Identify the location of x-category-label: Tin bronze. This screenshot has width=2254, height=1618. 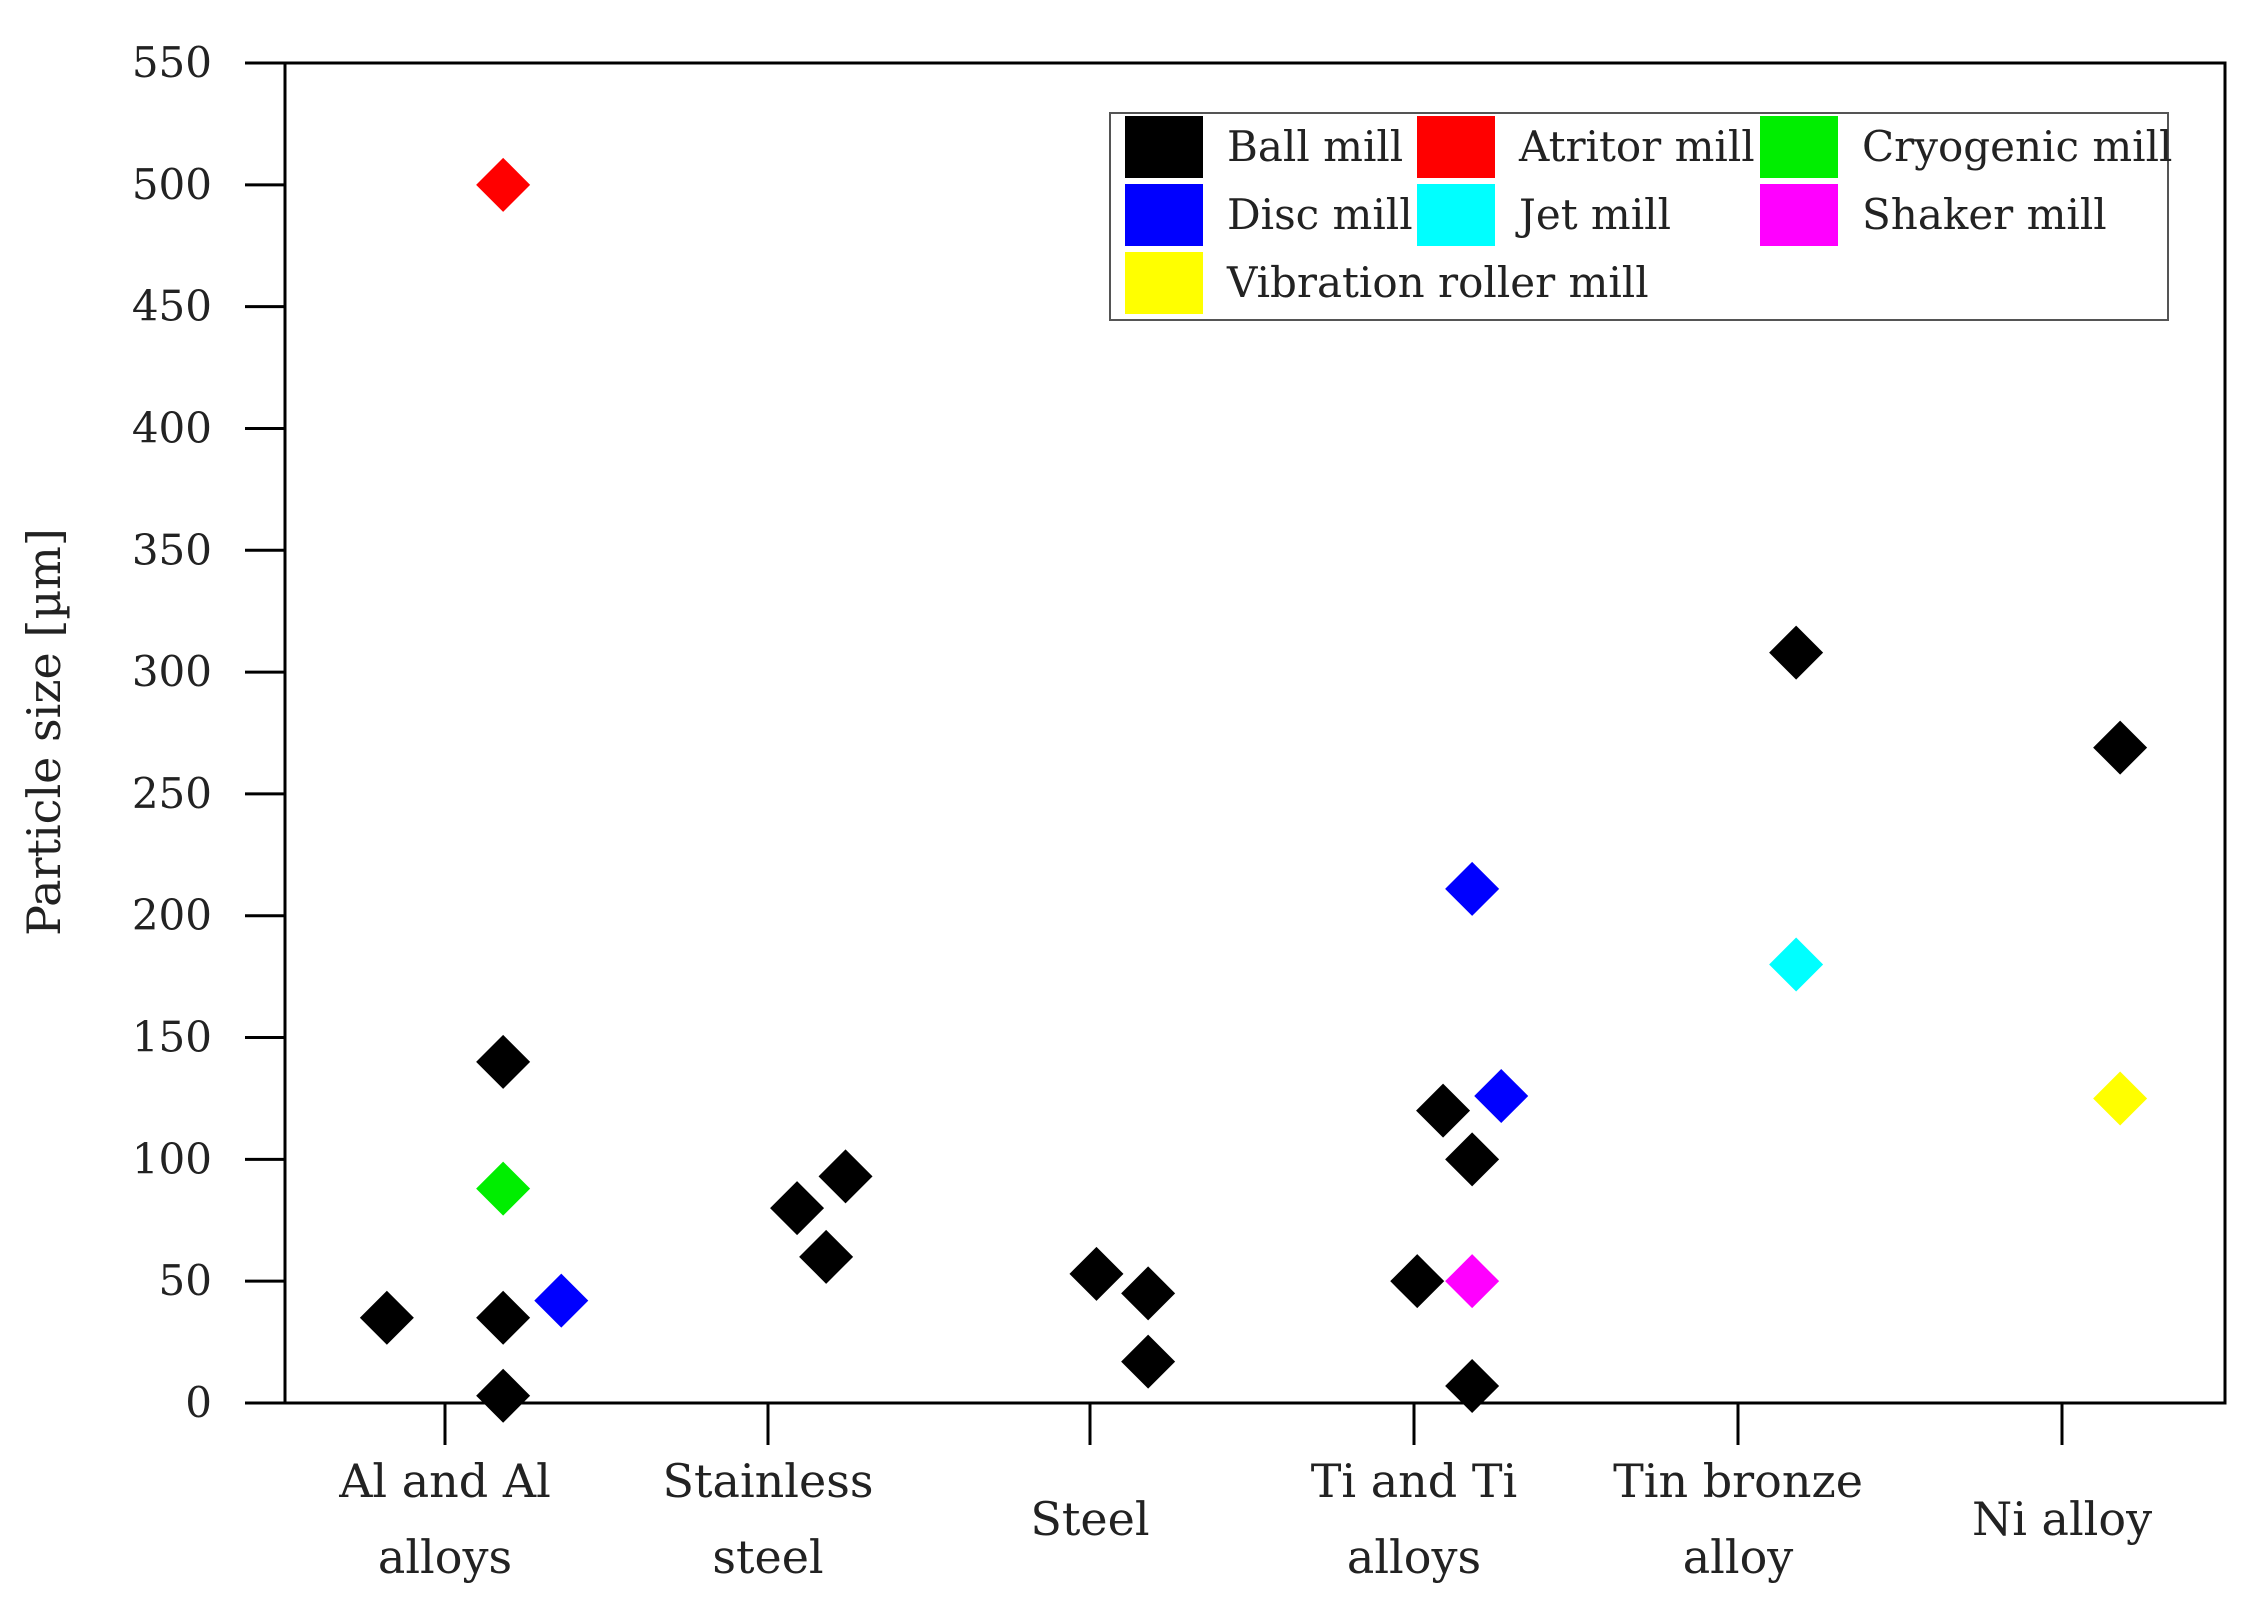
(1738, 1481).